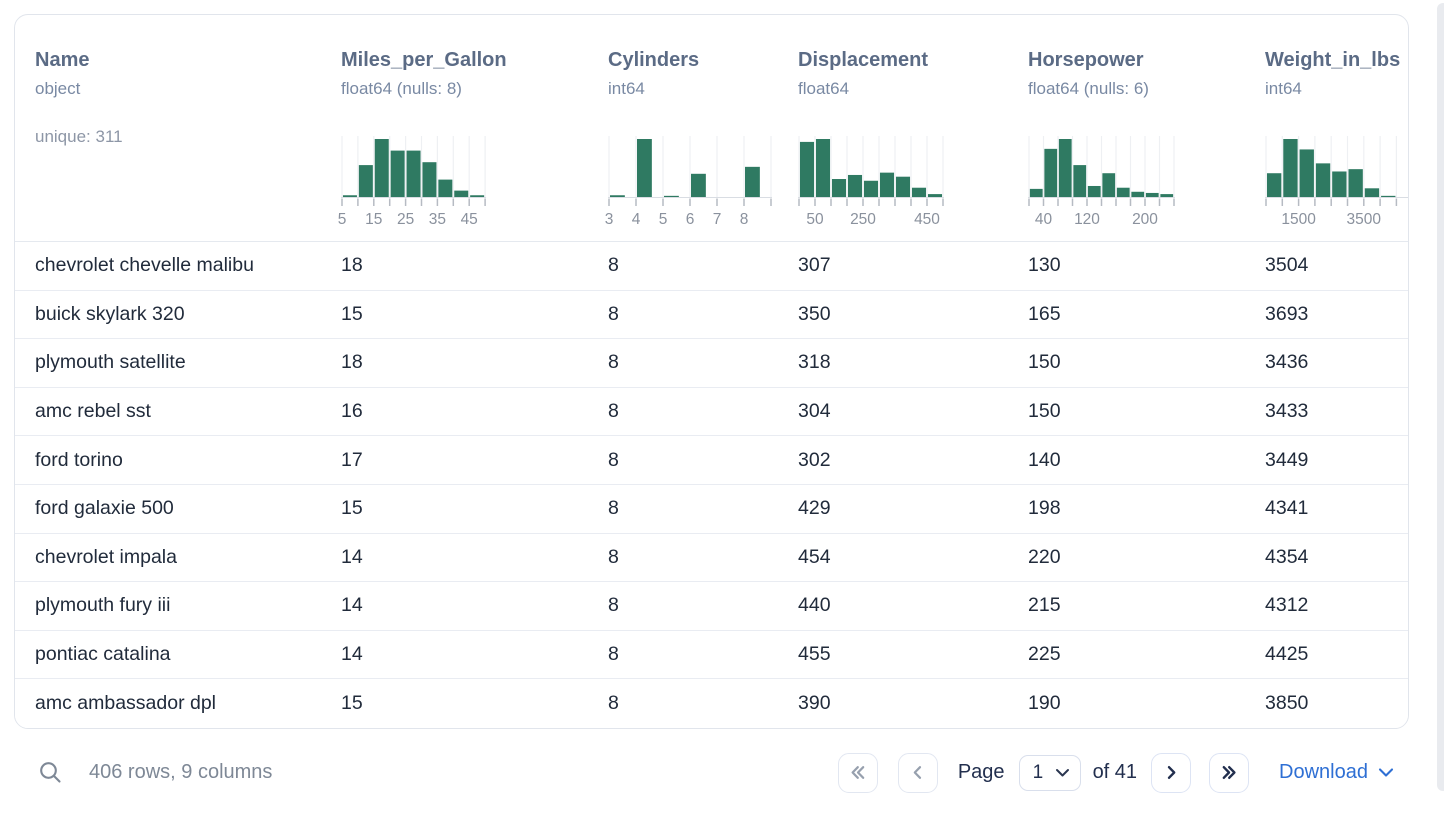 The width and height of the screenshot is (1444, 816). Describe the element at coordinates (103, 605) in the screenshot. I see `table-cell: plymouth fury iii` at that location.